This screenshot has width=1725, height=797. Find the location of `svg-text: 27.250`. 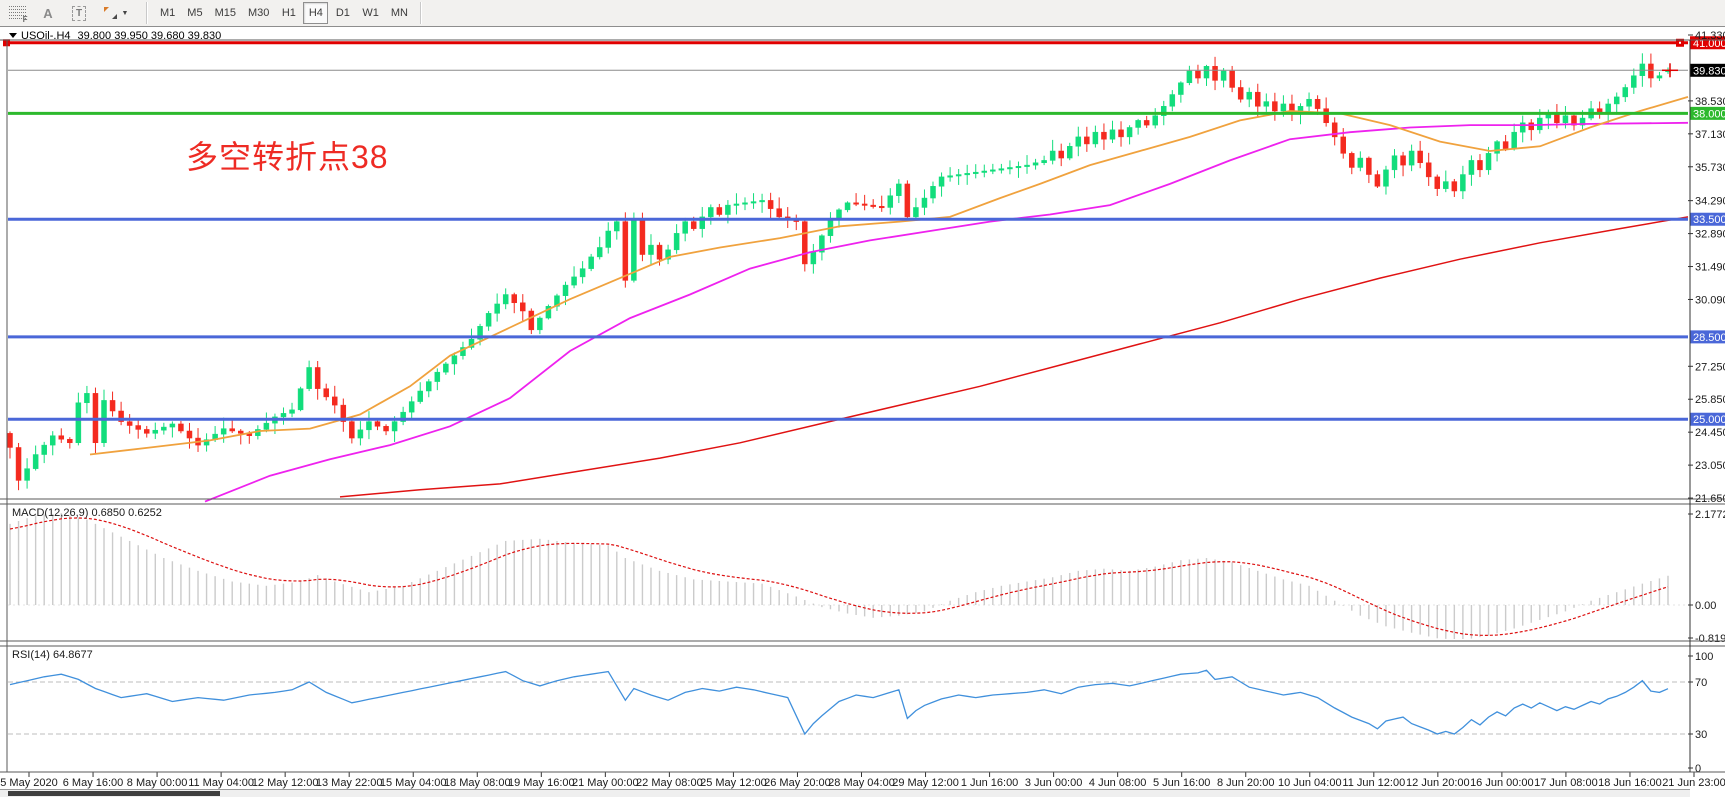

svg-text: 27.250 is located at coordinates (1710, 367).